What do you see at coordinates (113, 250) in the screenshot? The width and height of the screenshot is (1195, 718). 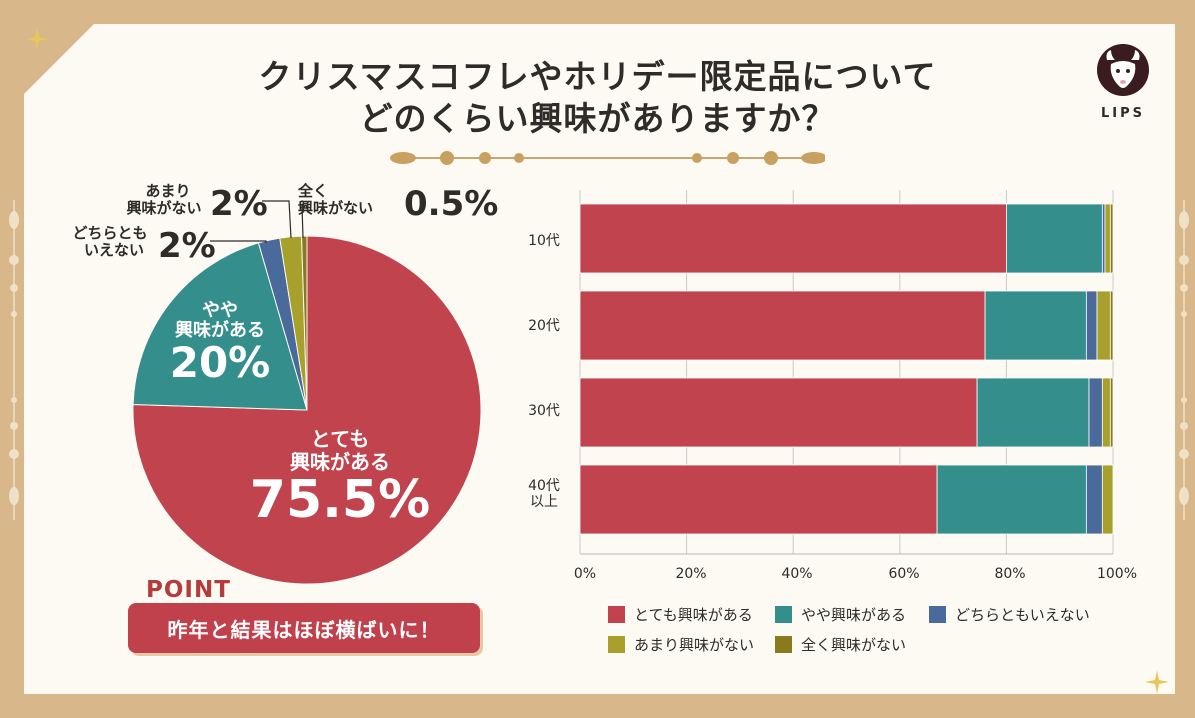 I see `label-neutral-line2: いえない` at bounding box center [113, 250].